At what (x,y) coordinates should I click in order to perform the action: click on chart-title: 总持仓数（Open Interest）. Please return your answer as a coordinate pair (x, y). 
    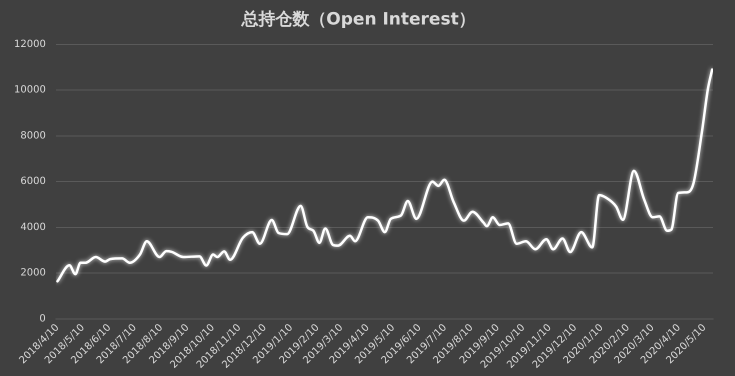
    Looking at the image, I should click on (358, 20).